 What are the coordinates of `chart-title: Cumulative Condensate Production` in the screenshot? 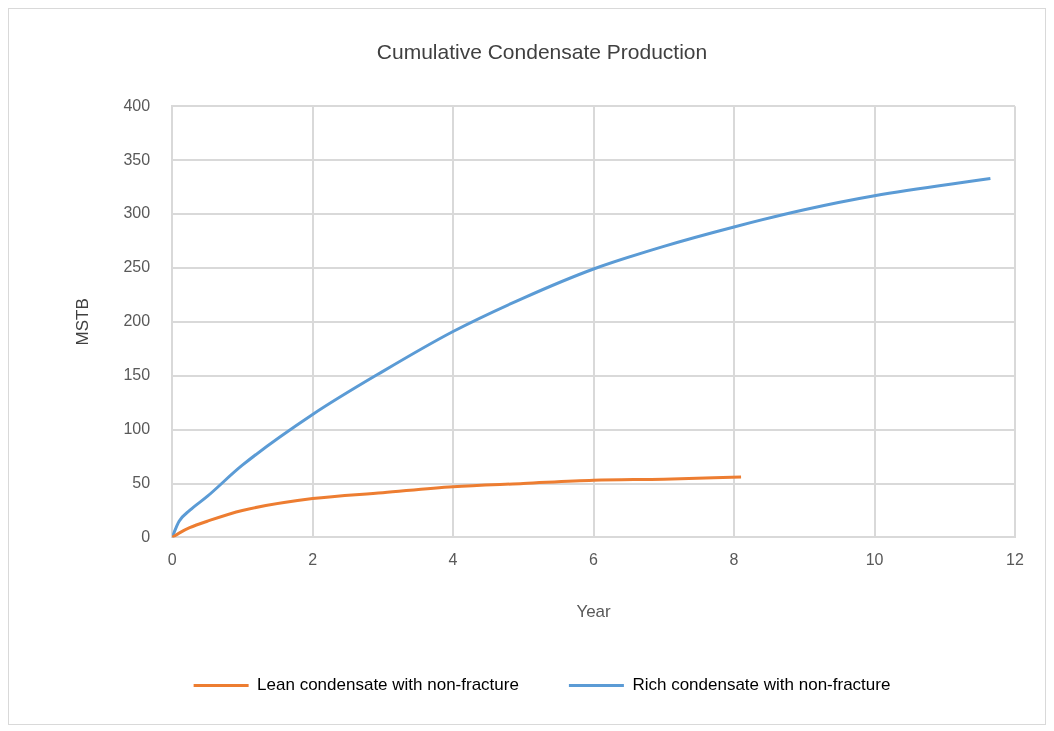 It's located at (542, 52).